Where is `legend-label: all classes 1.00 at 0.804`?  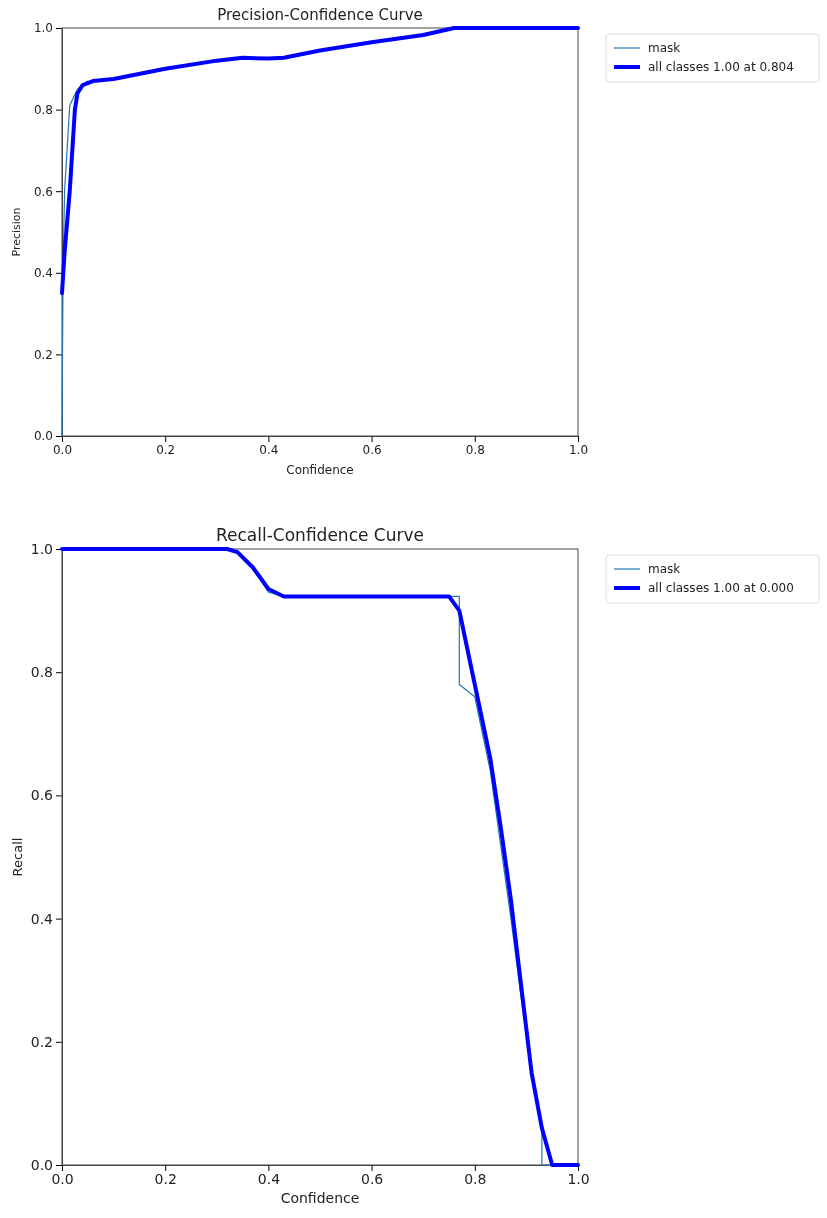 legend-label: all classes 1.00 at 0.804 is located at coordinates (721, 67).